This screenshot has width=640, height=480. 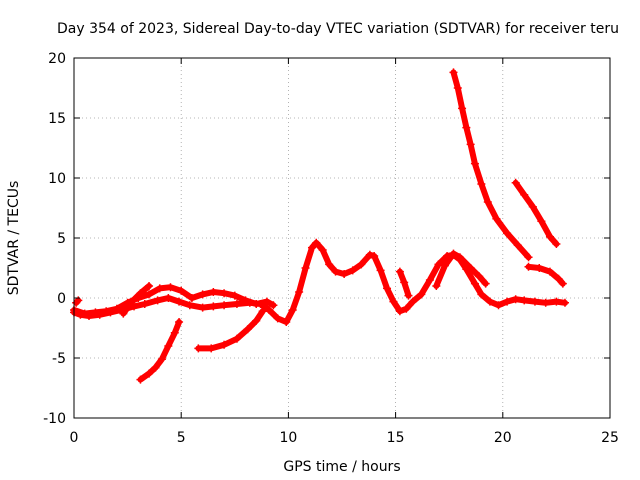 What do you see at coordinates (59, 359) in the screenshot?
I see `y-tick-label: -5` at bounding box center [59, 359].